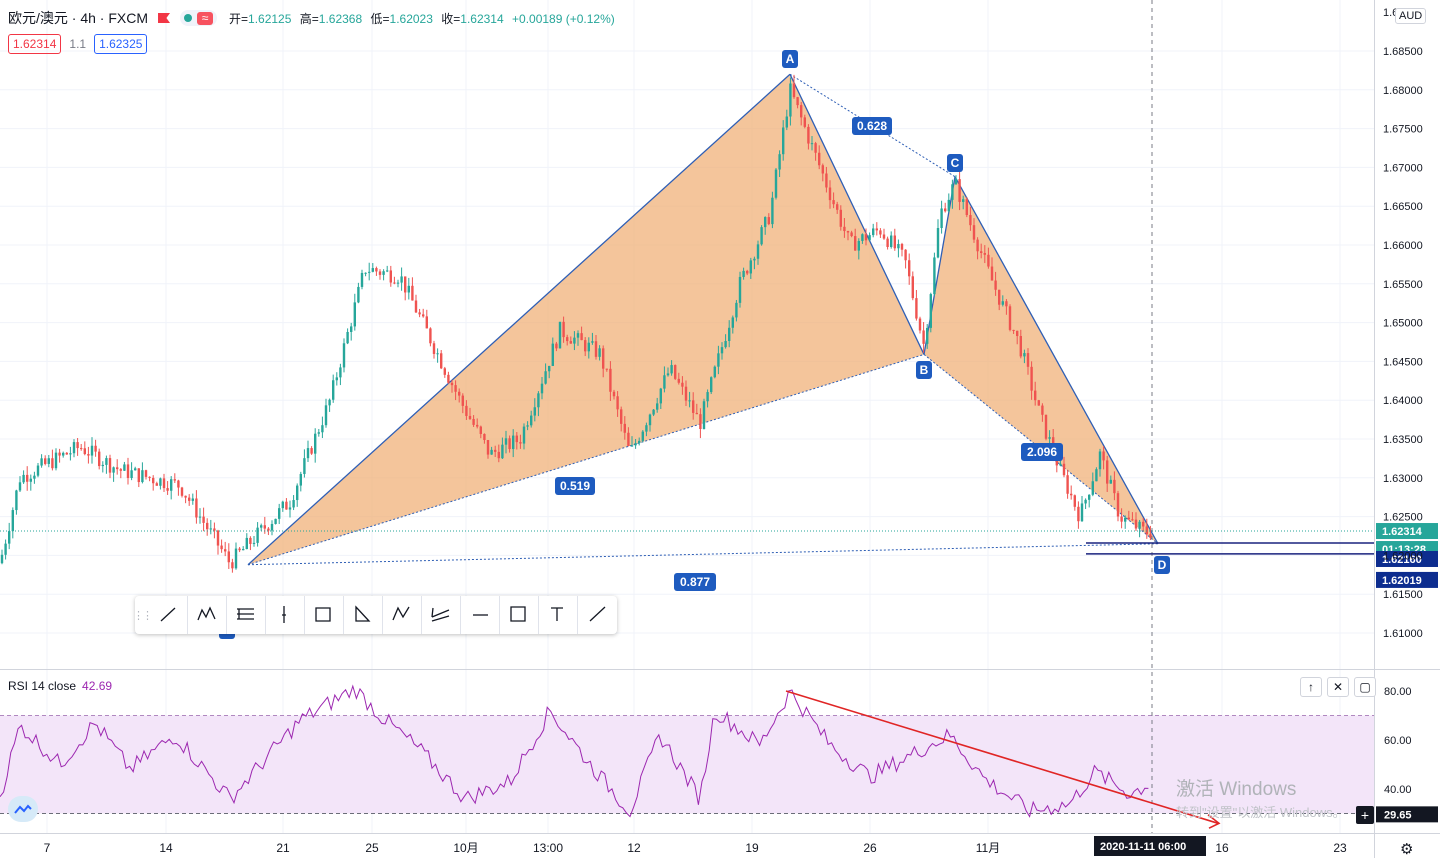 The image size is (1440, 858). I want to click on time-tick-label: 13:00, so click(548, 848).